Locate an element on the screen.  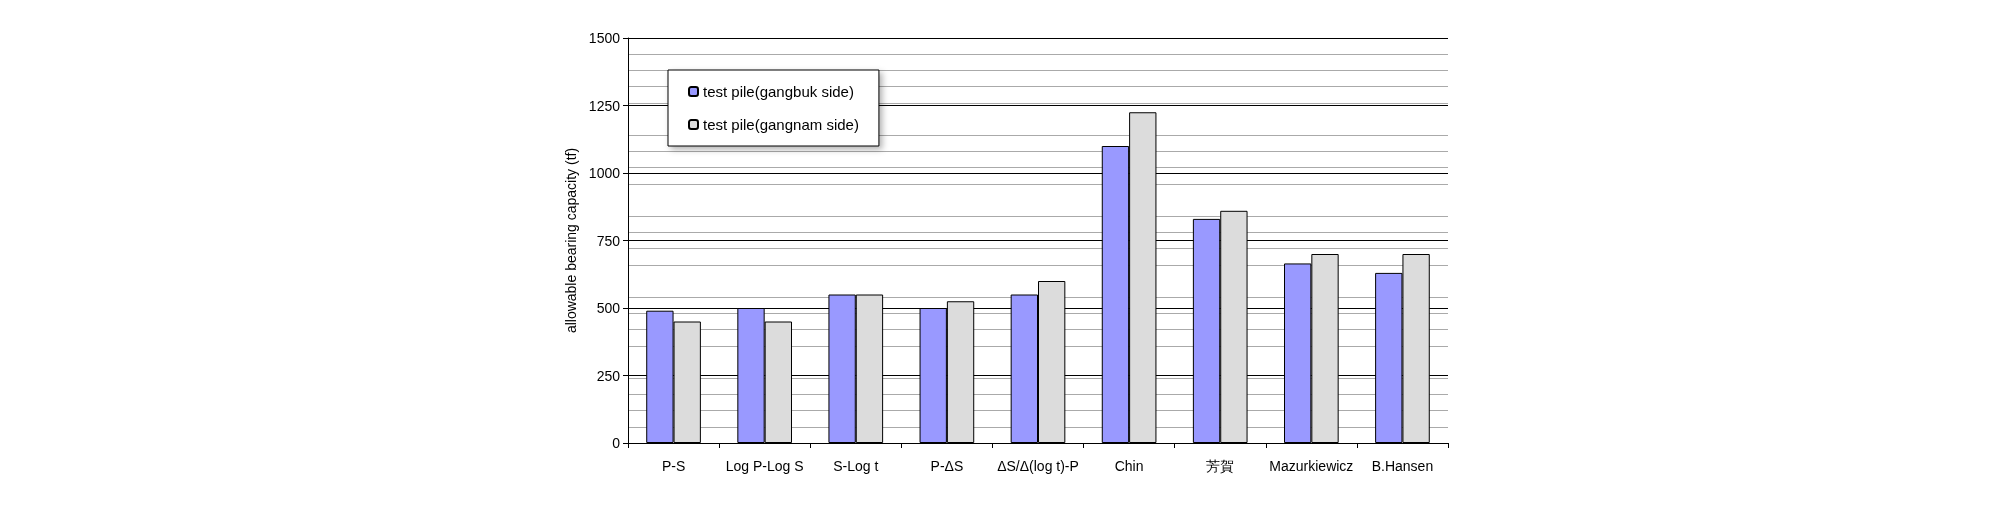
y-tick-label: 1000 is located at coordinates (604, 173).